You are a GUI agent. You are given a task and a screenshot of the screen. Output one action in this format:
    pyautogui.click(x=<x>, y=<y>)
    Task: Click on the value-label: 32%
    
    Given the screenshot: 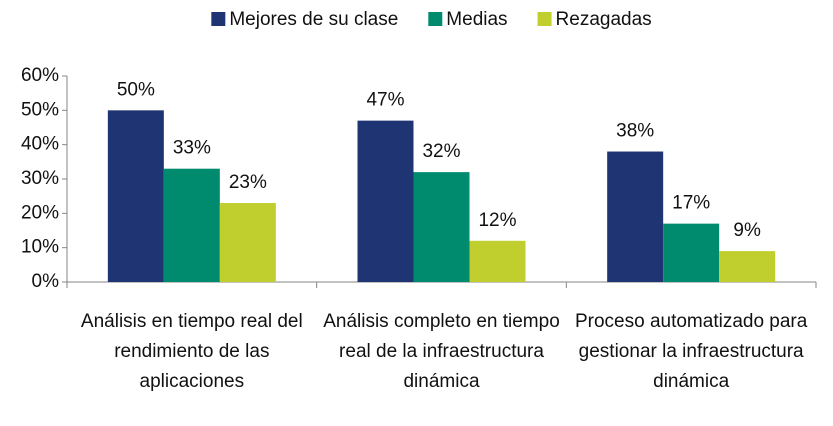 What is the action you would take?
    pyautogui.click(x=441, y=151)
    